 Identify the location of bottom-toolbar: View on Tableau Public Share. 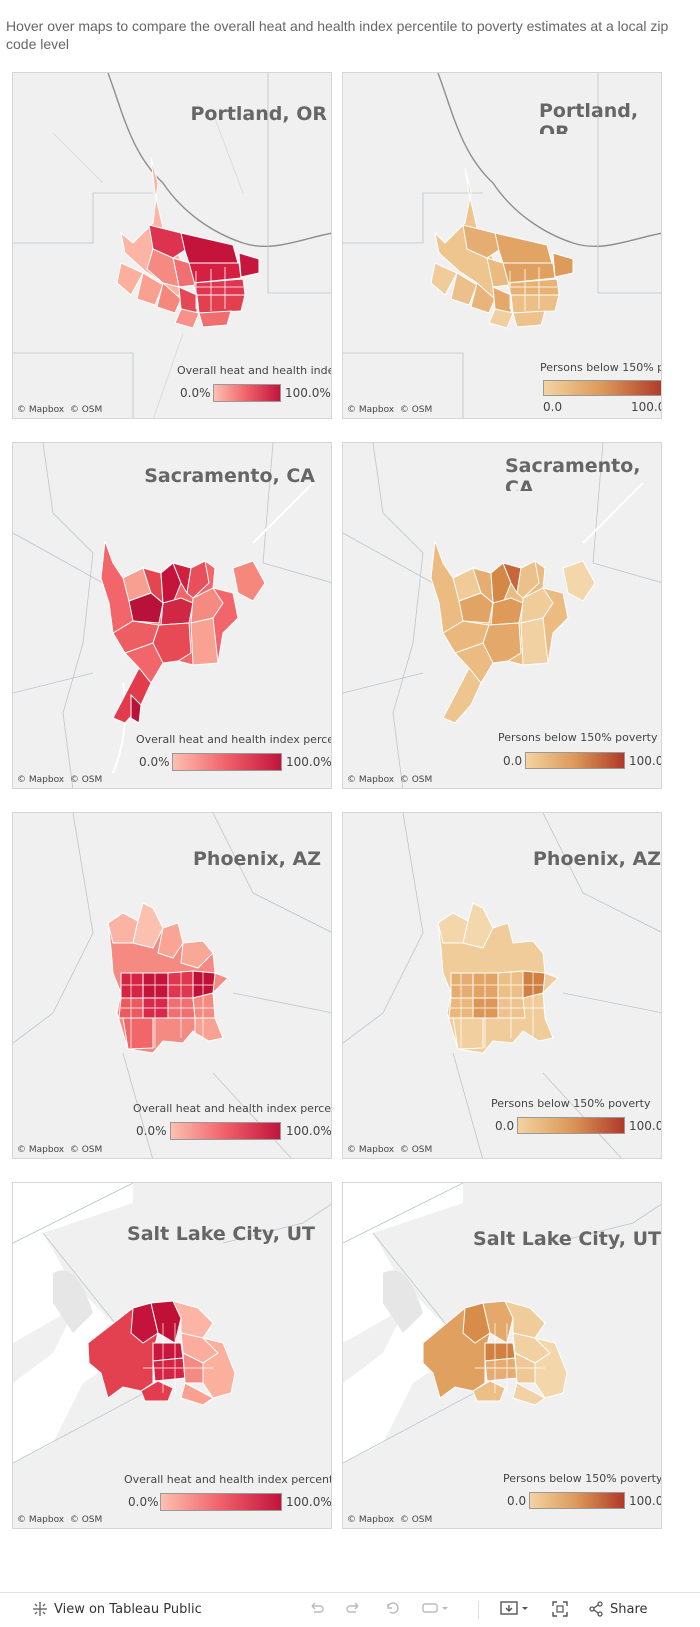
(350, 1609).